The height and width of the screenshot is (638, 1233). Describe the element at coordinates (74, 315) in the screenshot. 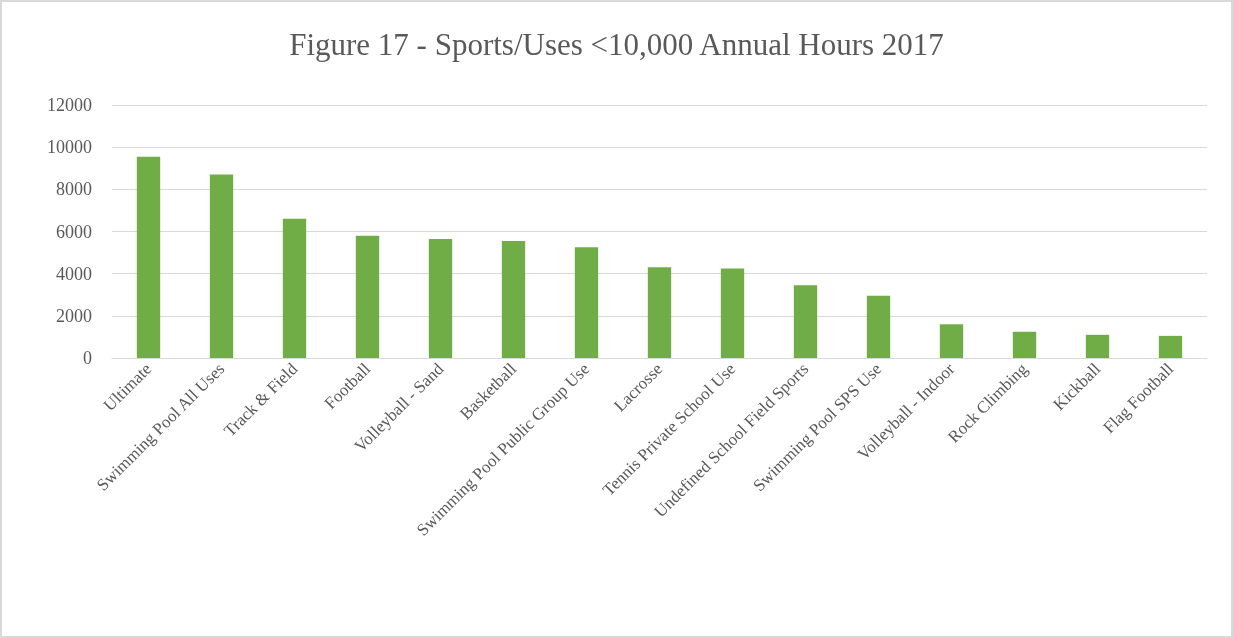

I see `y-tick-label: 2000` at that location.